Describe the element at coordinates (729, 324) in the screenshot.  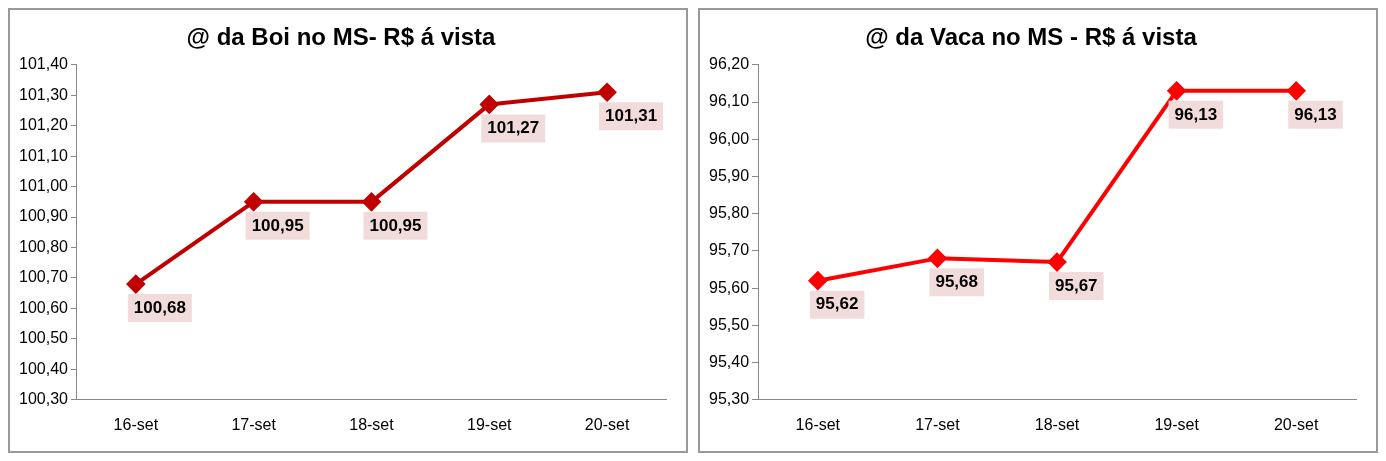
I see `y-tick-label: 95,50` at that location.